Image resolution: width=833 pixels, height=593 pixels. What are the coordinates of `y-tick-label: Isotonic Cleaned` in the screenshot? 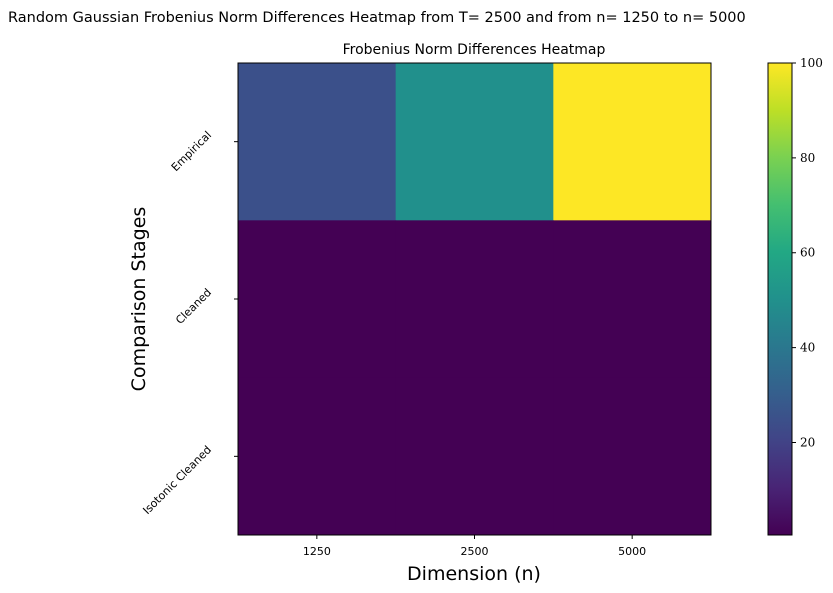 It's located at (177, 480).